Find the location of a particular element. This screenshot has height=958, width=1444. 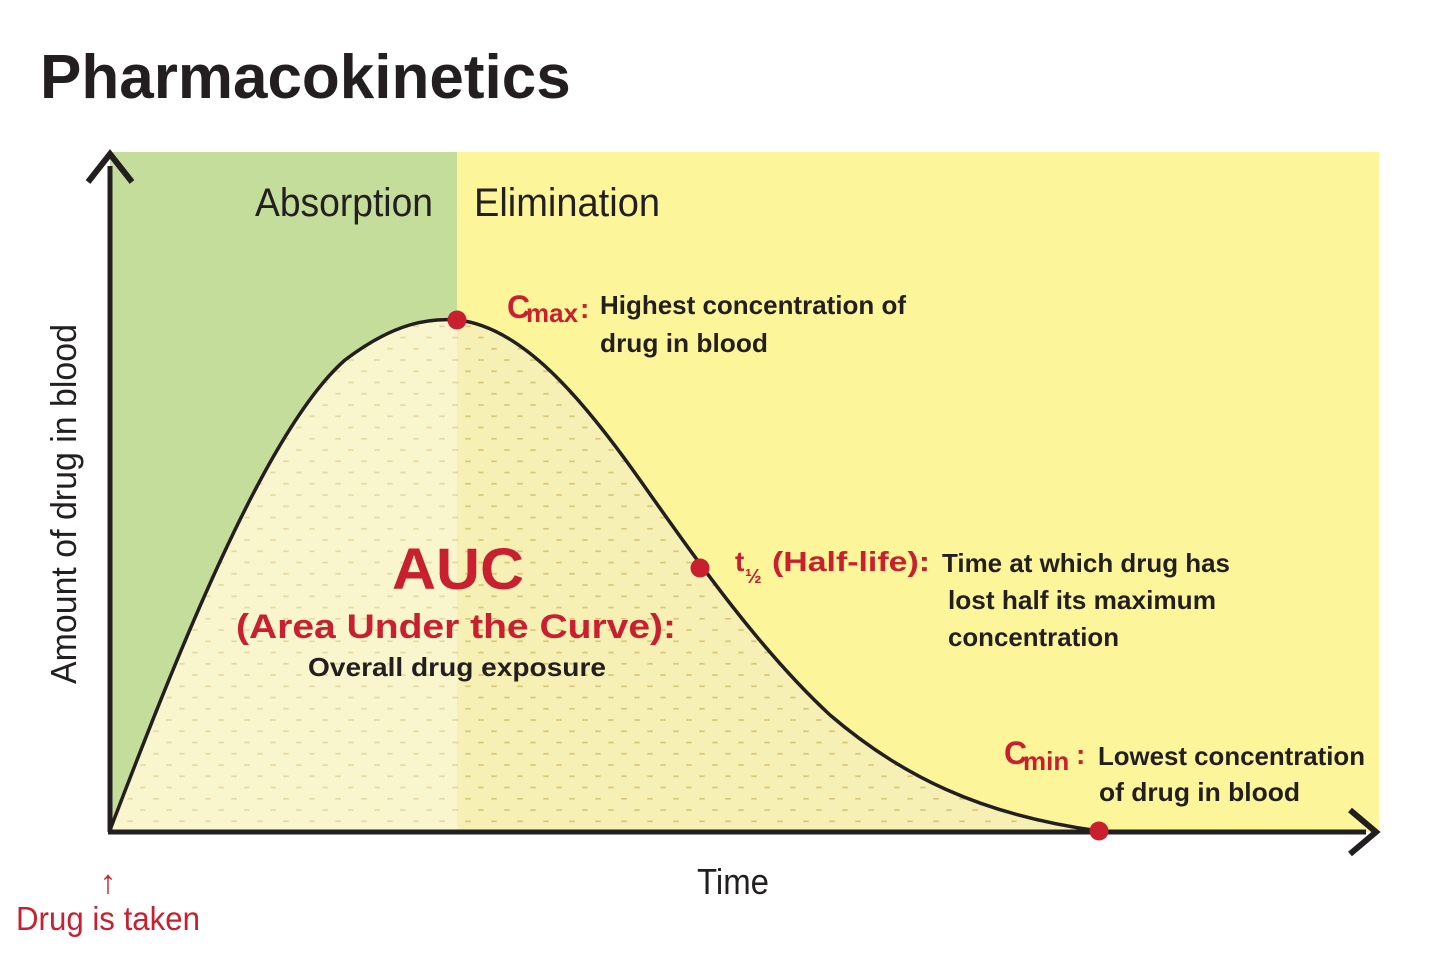

cmin-symbol: C is located at coordinates (1015, 753).